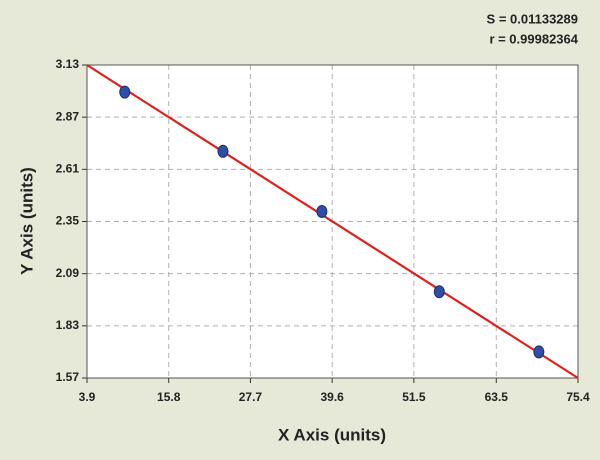  I want to click on x-axis-label: X Axis (units), so click(332, 434).